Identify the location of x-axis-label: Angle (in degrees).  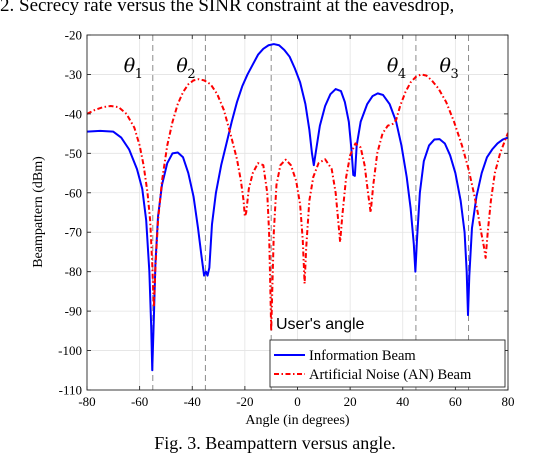
(297, 420).